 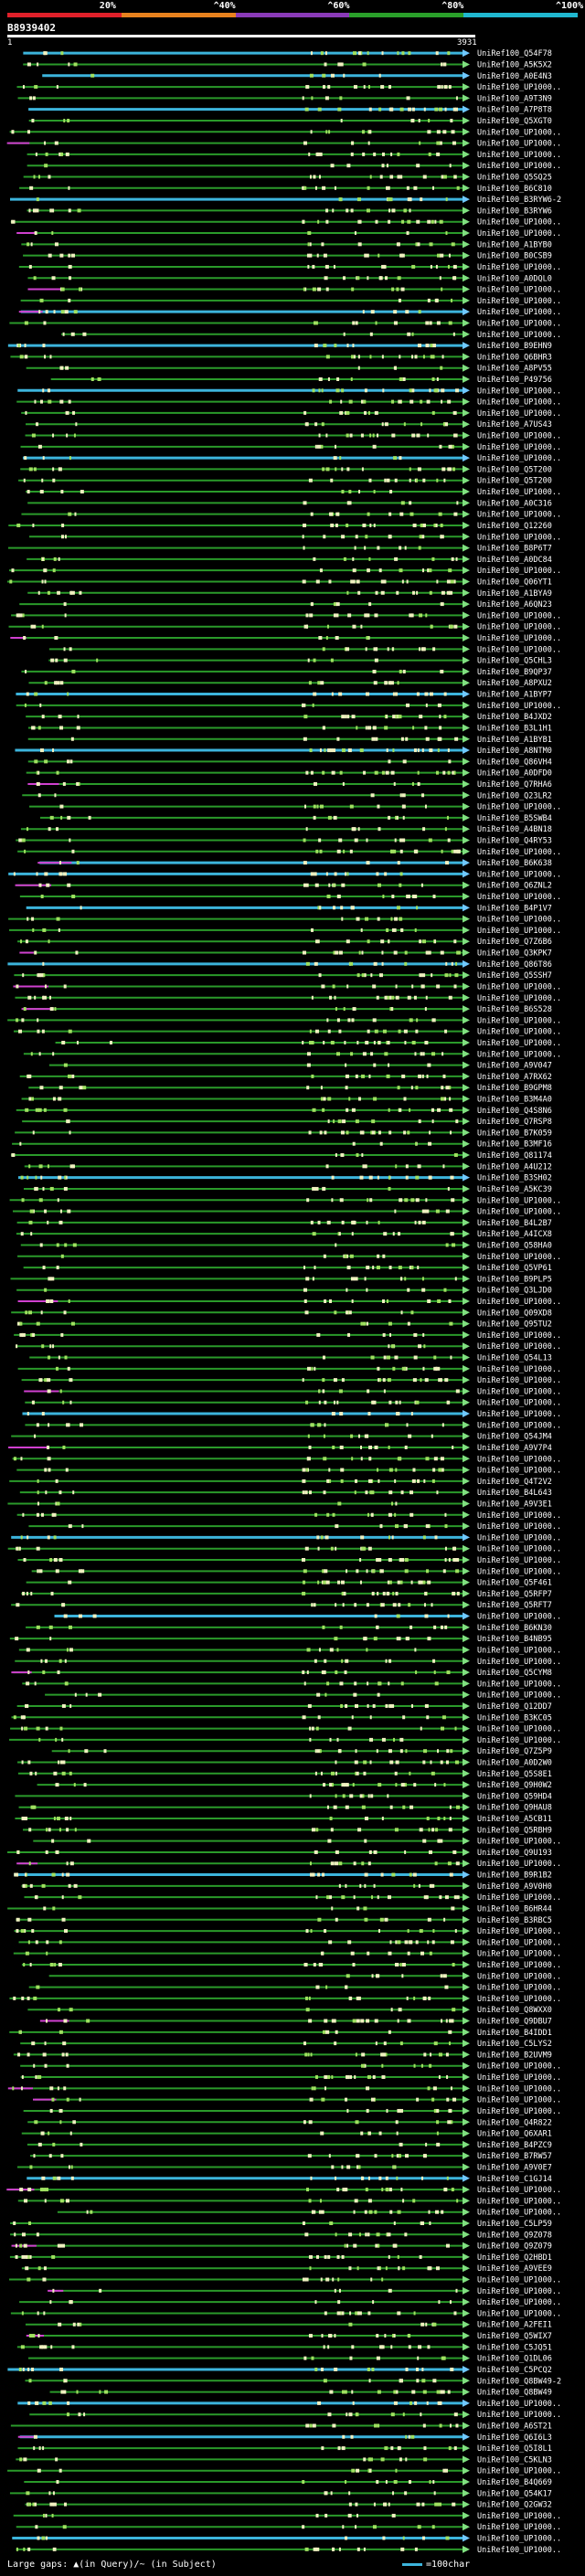 I want to click on alignment-row: UniRef100_Q7Z6B6, so click(x=284, y=942).